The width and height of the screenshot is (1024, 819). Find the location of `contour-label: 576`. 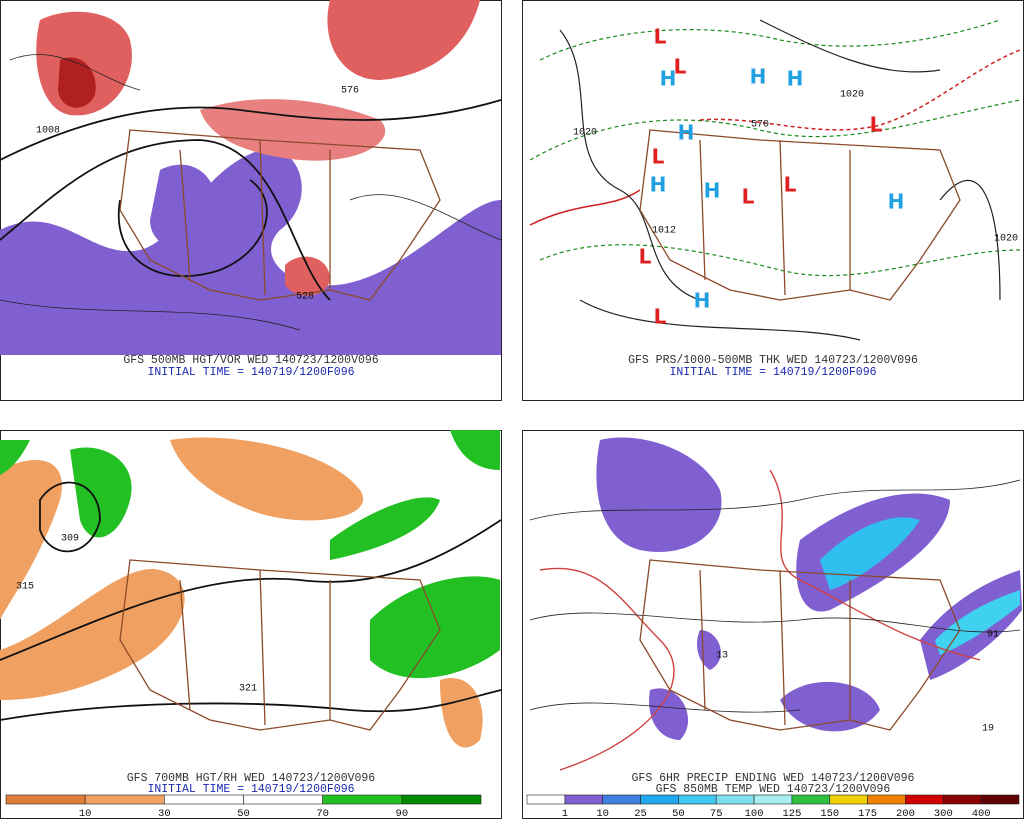

contour-label: 576 is located at coordinates (350, 91).